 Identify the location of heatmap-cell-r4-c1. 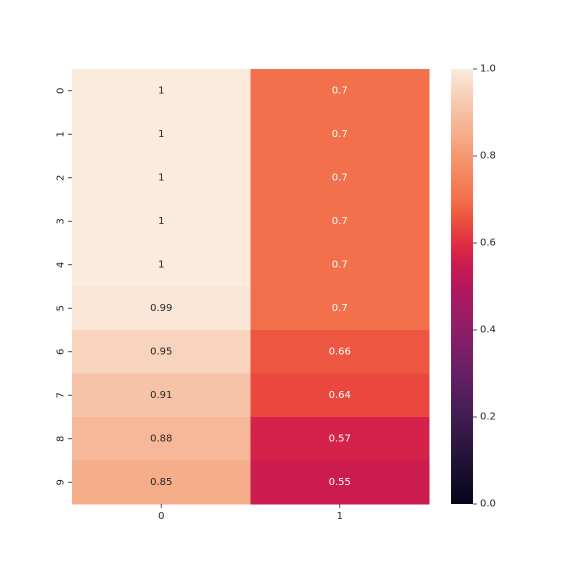
(340, 265).